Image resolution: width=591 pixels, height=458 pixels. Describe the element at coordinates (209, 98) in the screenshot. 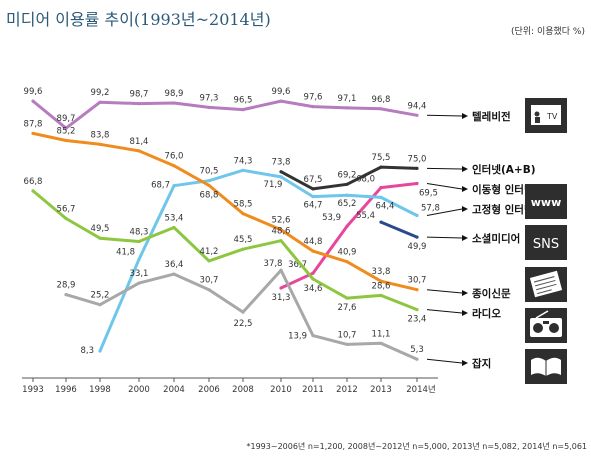

I see `data-label-tv: 97,3` at that location.